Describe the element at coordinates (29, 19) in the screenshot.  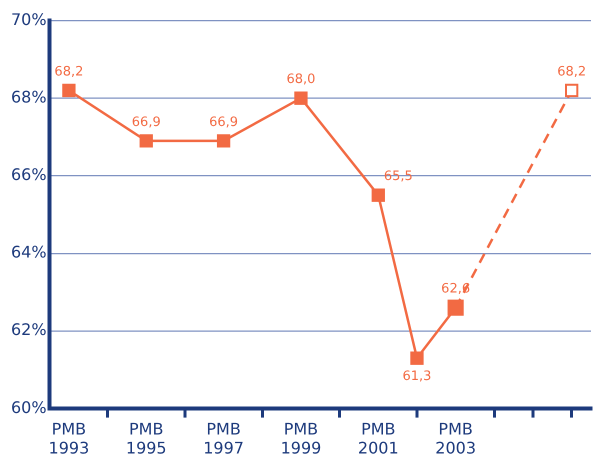
I see `y-tick-label: 70%` at that location.